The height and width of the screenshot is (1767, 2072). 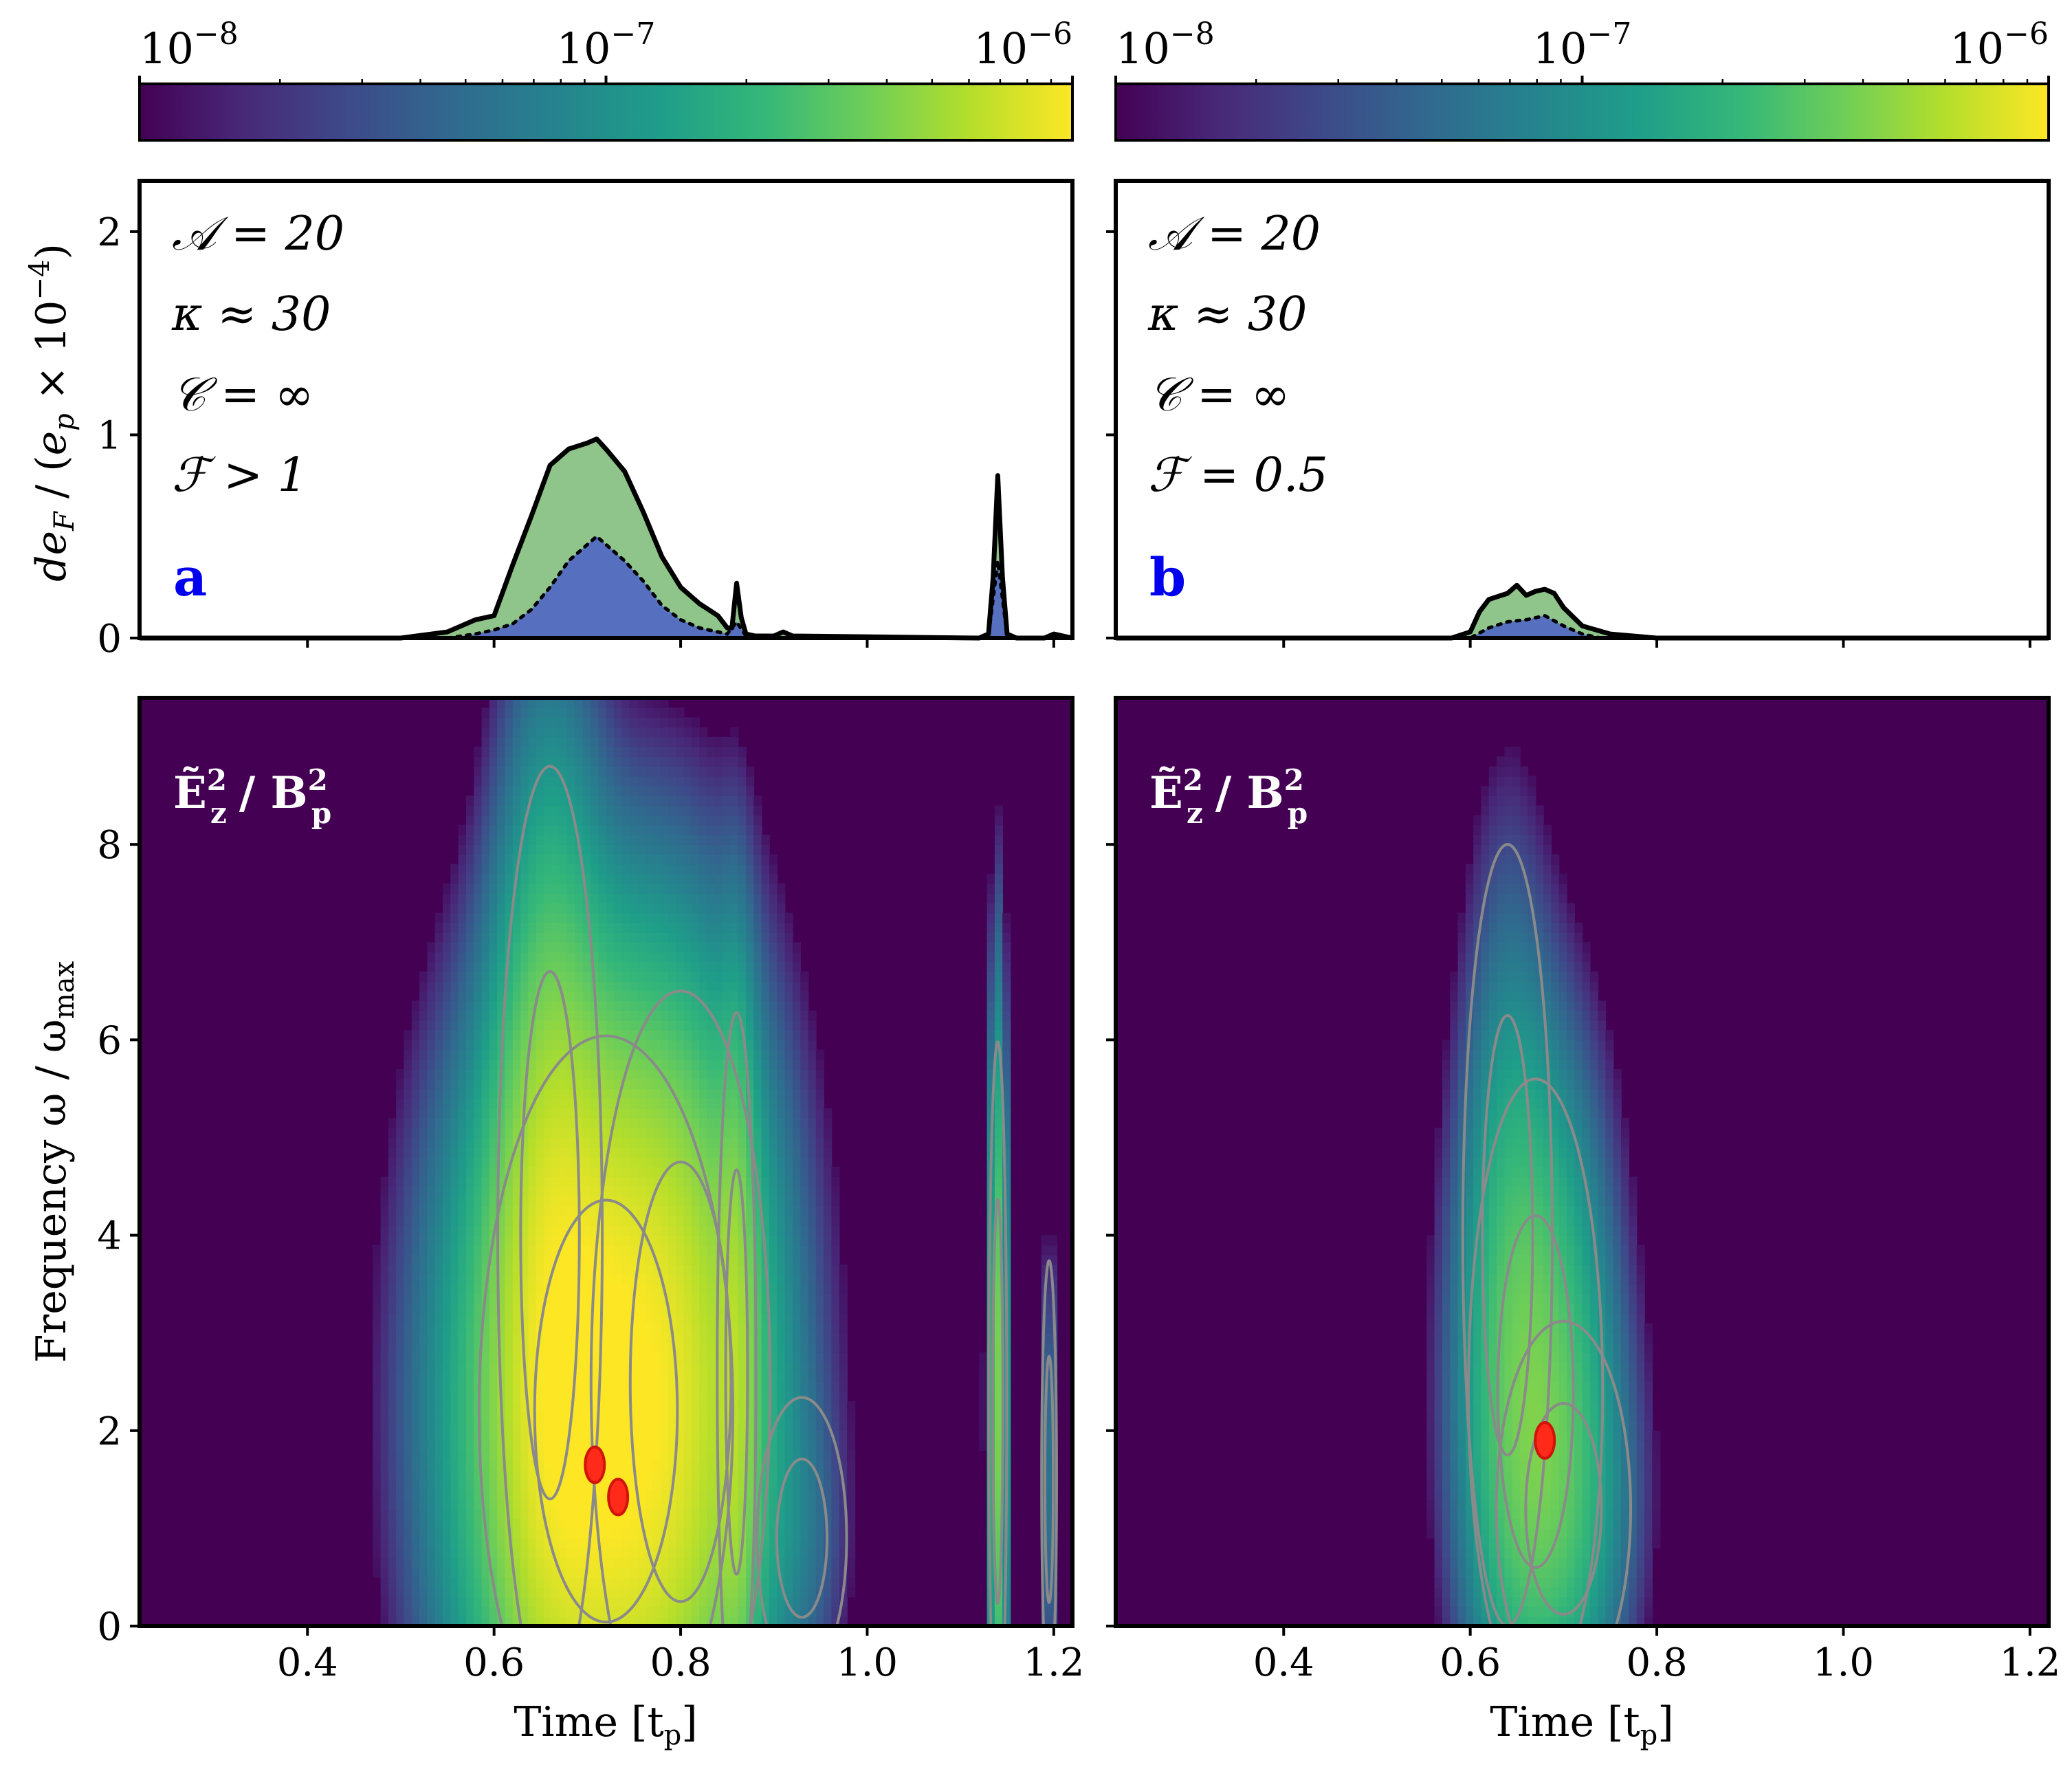 What do you see at coordinates (606, 538) in the screenshot?
I see `series-total-line` at bounding box center [606, 538].